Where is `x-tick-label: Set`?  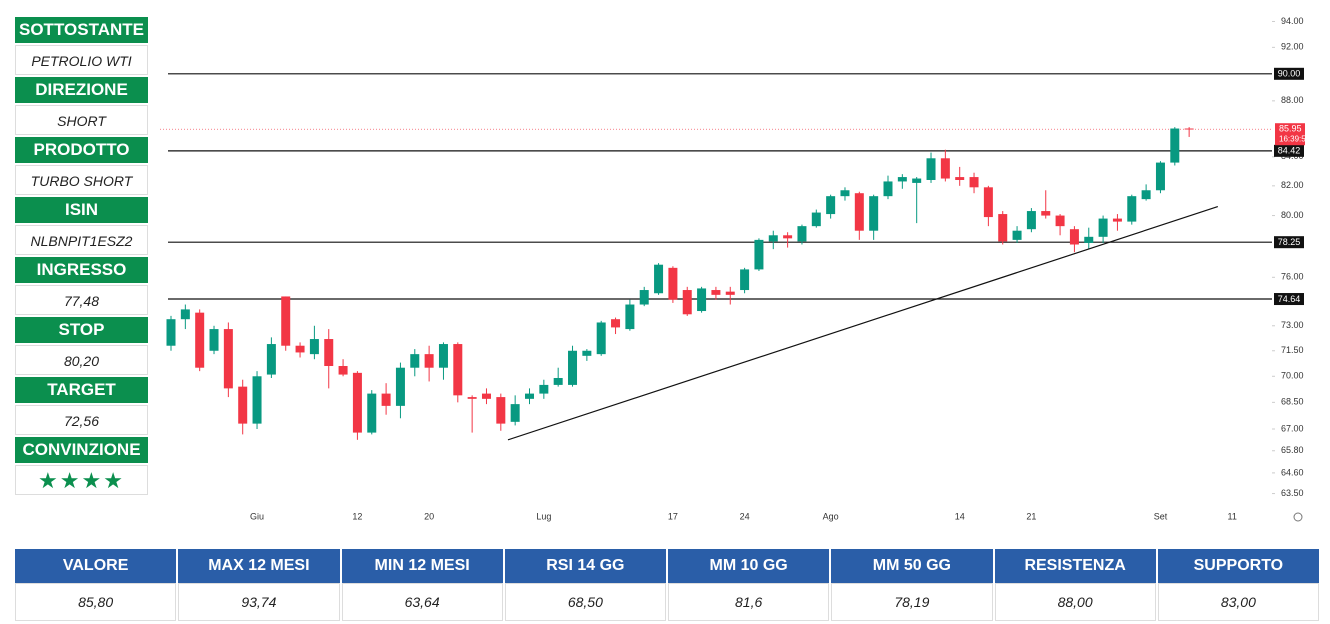 x-tick-label: Set is located at coordinates (1161, 516).